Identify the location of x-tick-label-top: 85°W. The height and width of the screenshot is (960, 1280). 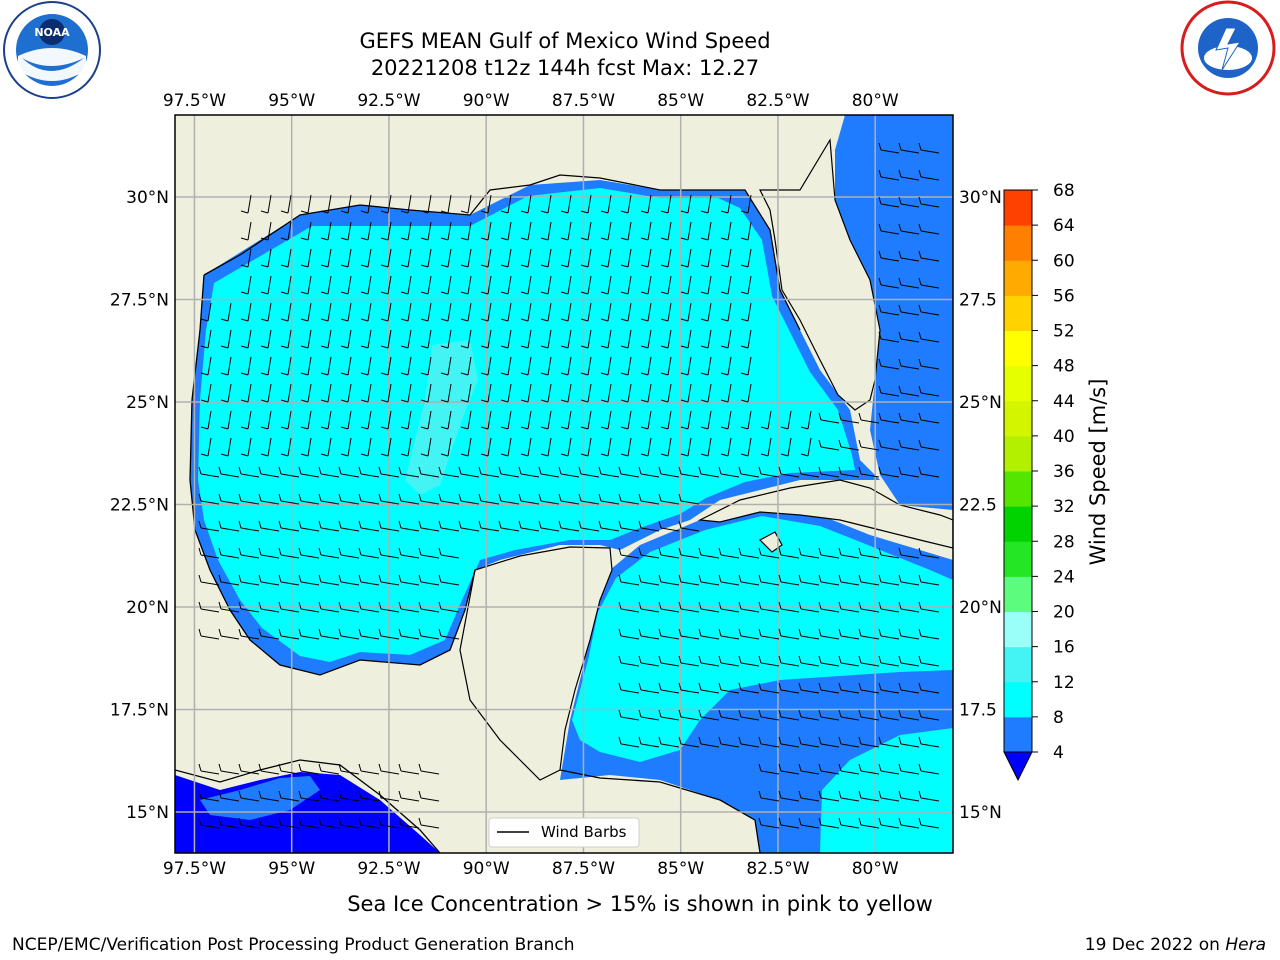
(680, 101).